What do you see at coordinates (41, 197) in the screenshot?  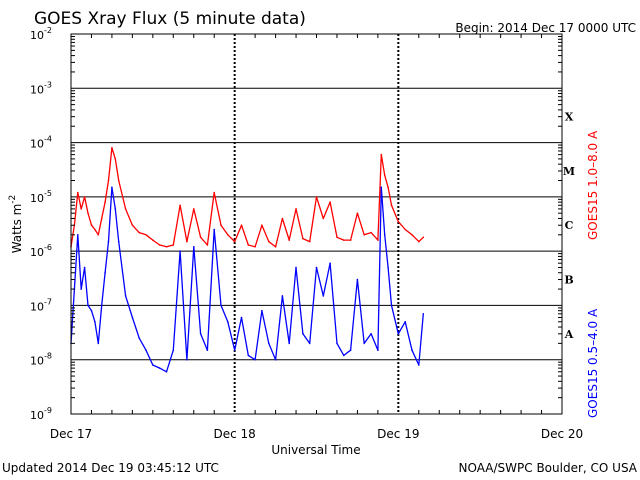 I see `y-tick-label: 10⁻⁵` at bounding box center [41, 197].